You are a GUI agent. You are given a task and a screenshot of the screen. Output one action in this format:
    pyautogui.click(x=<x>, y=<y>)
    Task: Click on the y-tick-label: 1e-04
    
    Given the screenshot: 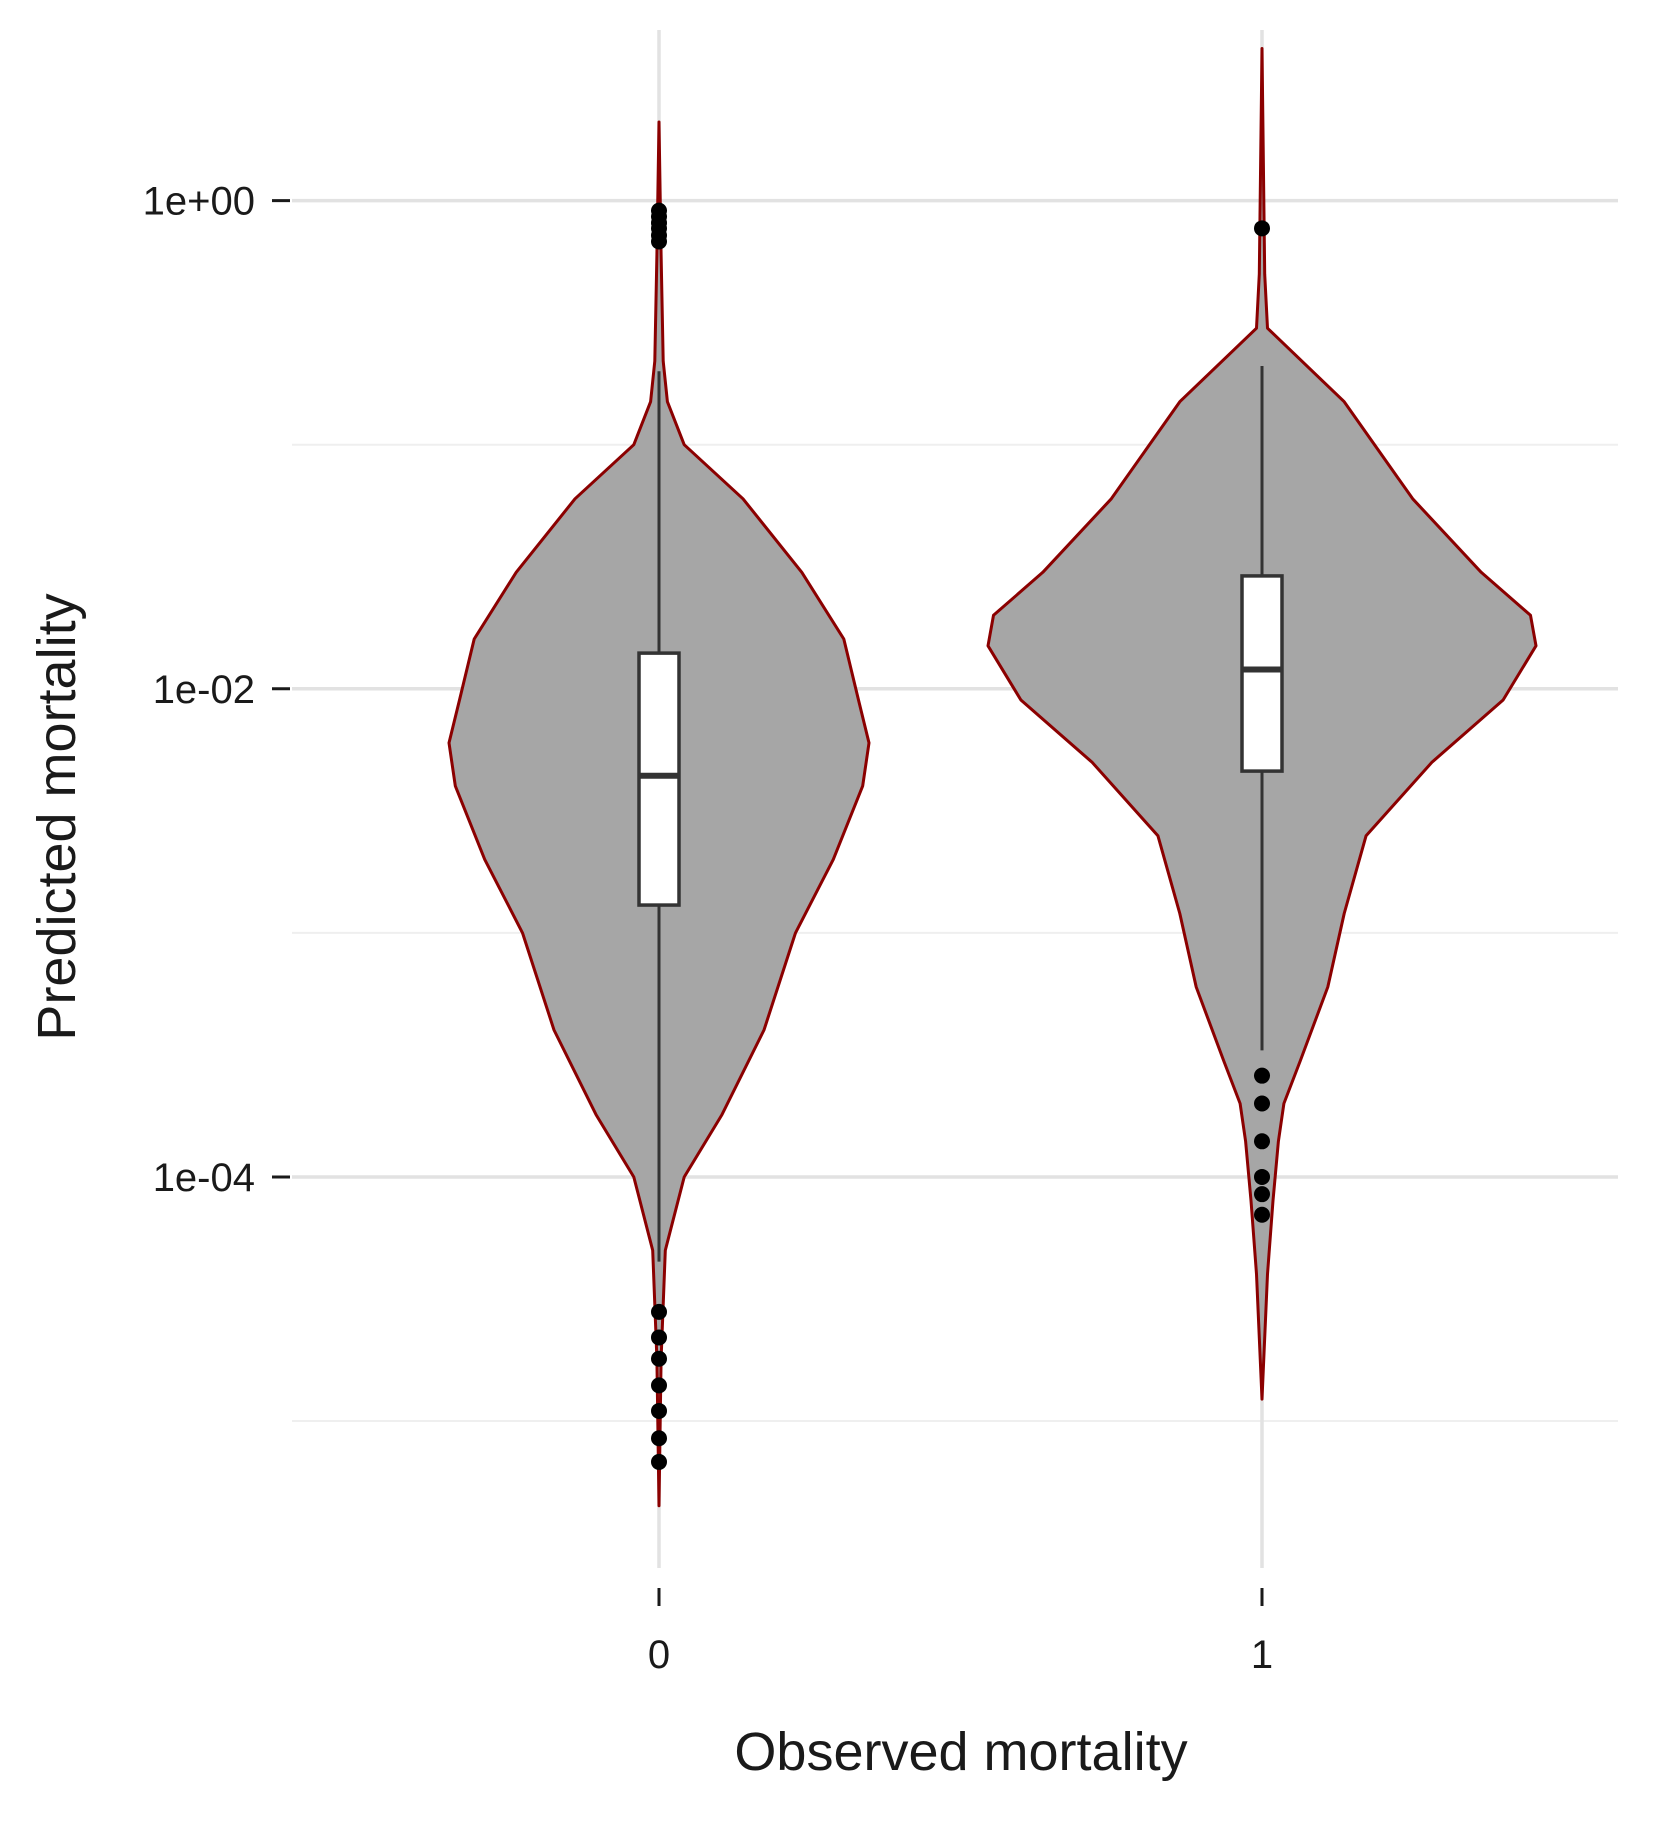 What is the action you would take?
    pyautogui.click(x=204, y=1178)
    